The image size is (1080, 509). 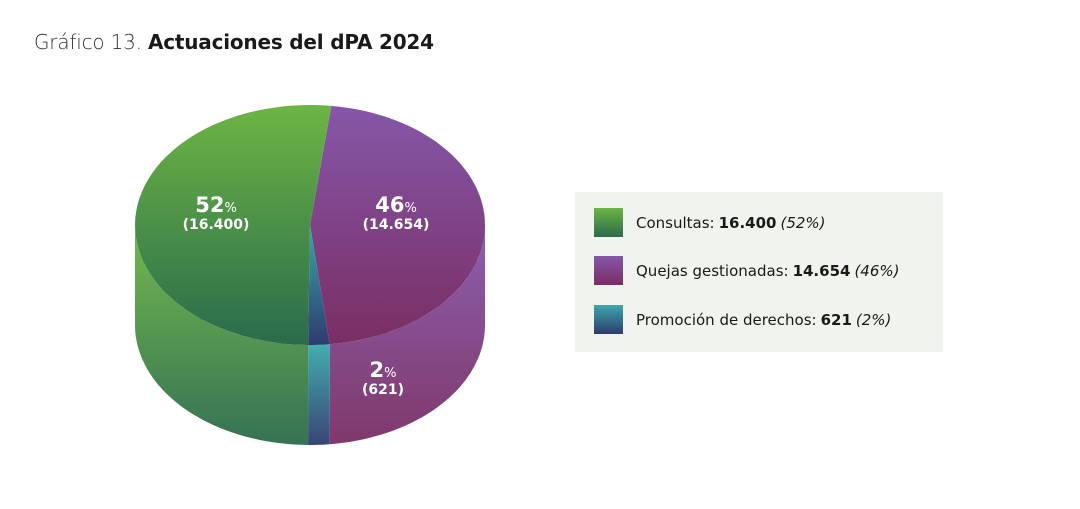 What do you see at coordinates (319, 394) in the screenshot?
I see `pie-side-promocion` at bounding box center [319, 394].